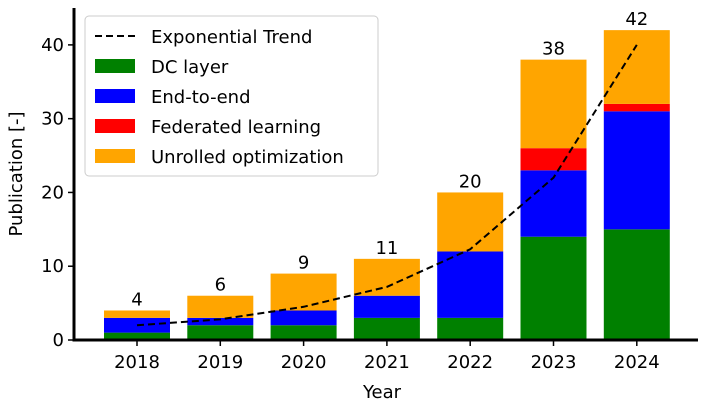 This screenshot has height=406, width=705. What do you see at coordinates (115, 96) in the screenshot?
I see `legend-swatch-end-to-end` at bounding box center [115, 96].